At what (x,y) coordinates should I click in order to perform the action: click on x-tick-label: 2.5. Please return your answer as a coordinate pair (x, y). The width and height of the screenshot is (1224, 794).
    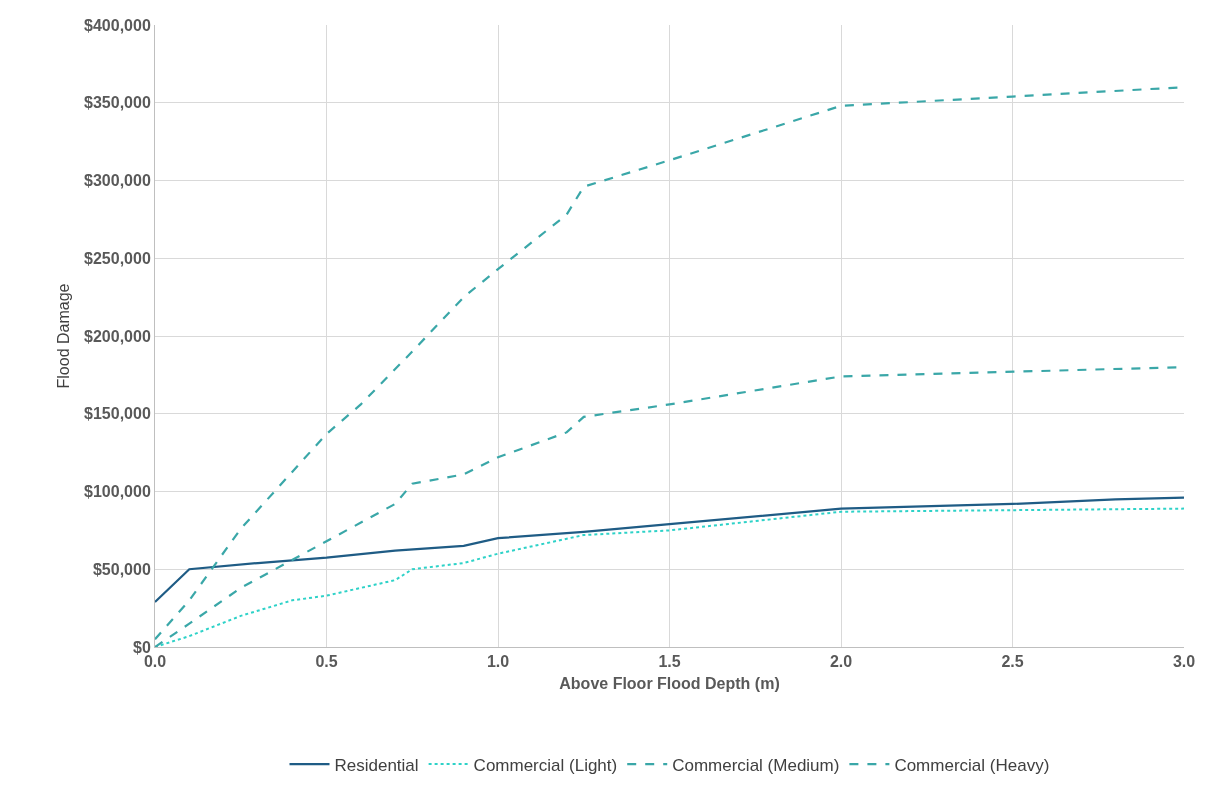
    Looking at the image, I should click on (1012, 662).